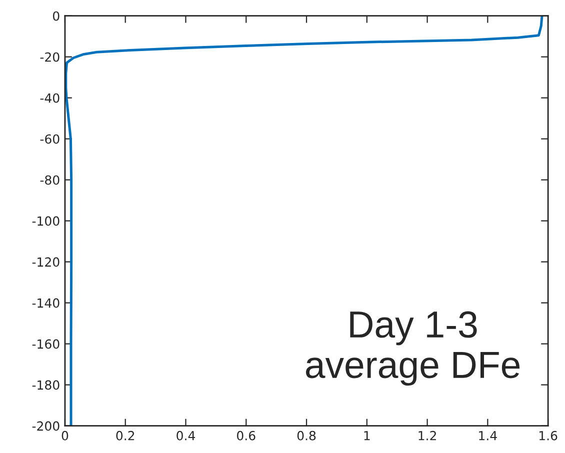  Describe the element at coordinates (488, 435) in the screenshot. I see `x-tick-label: 1.4` at that location.